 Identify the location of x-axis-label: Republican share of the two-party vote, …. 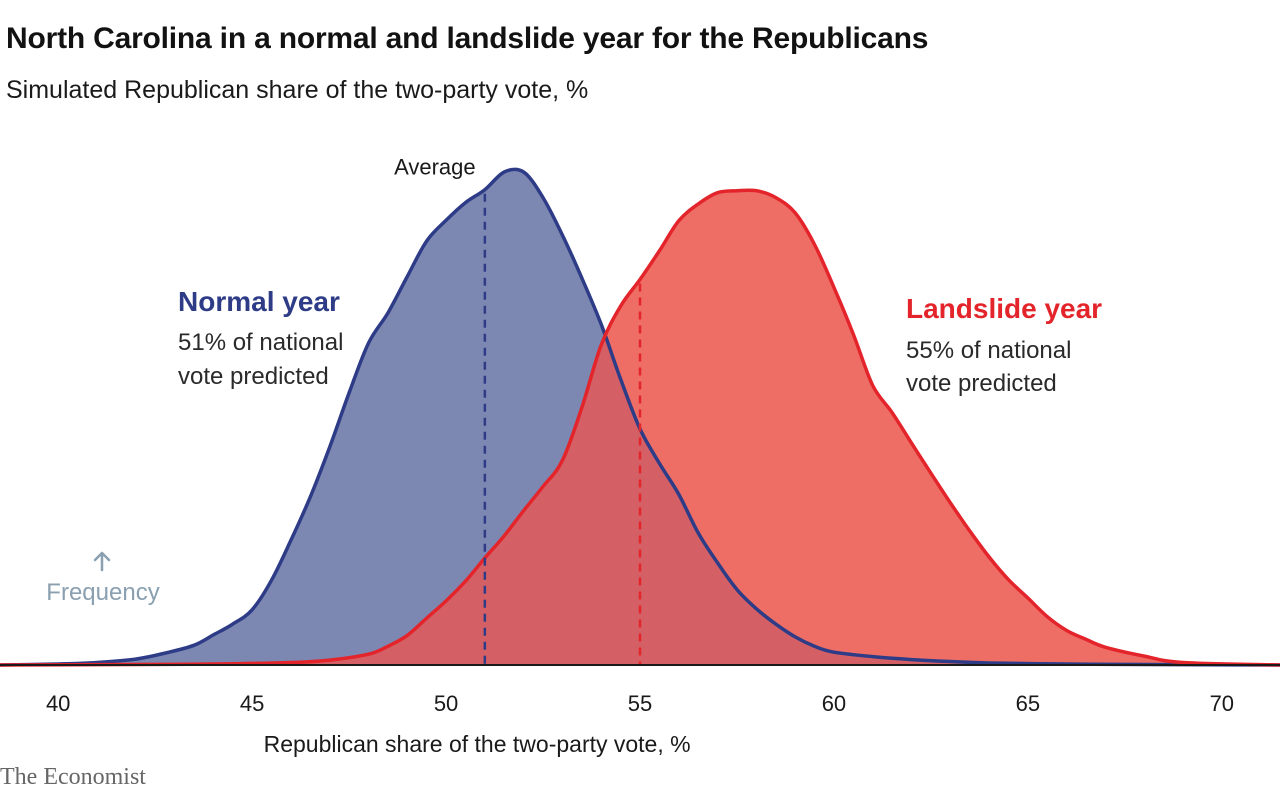
(477, 744).